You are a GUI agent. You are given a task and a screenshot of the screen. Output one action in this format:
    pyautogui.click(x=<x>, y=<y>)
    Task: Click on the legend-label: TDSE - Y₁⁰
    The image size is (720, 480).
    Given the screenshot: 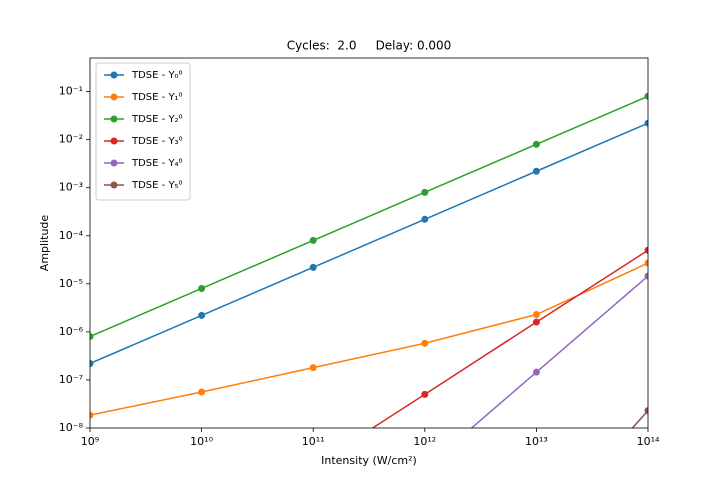 What is the action you would take?
    pyautogui.click(x=157, y=97)
    